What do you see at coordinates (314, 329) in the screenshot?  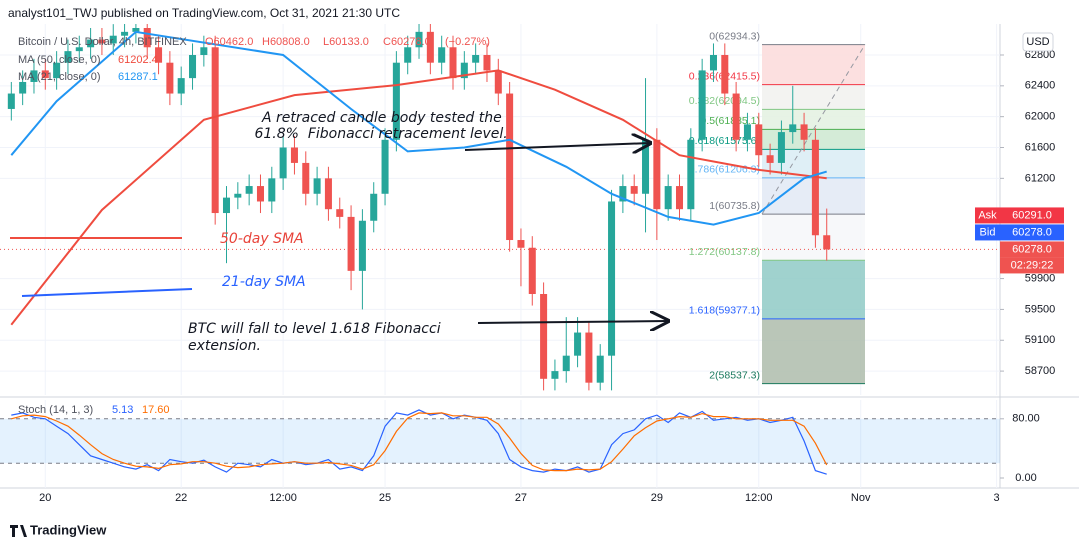 I see `annotation: BTC will fall to level 1.618 Fibonacci` at bounding box center [314, 329].